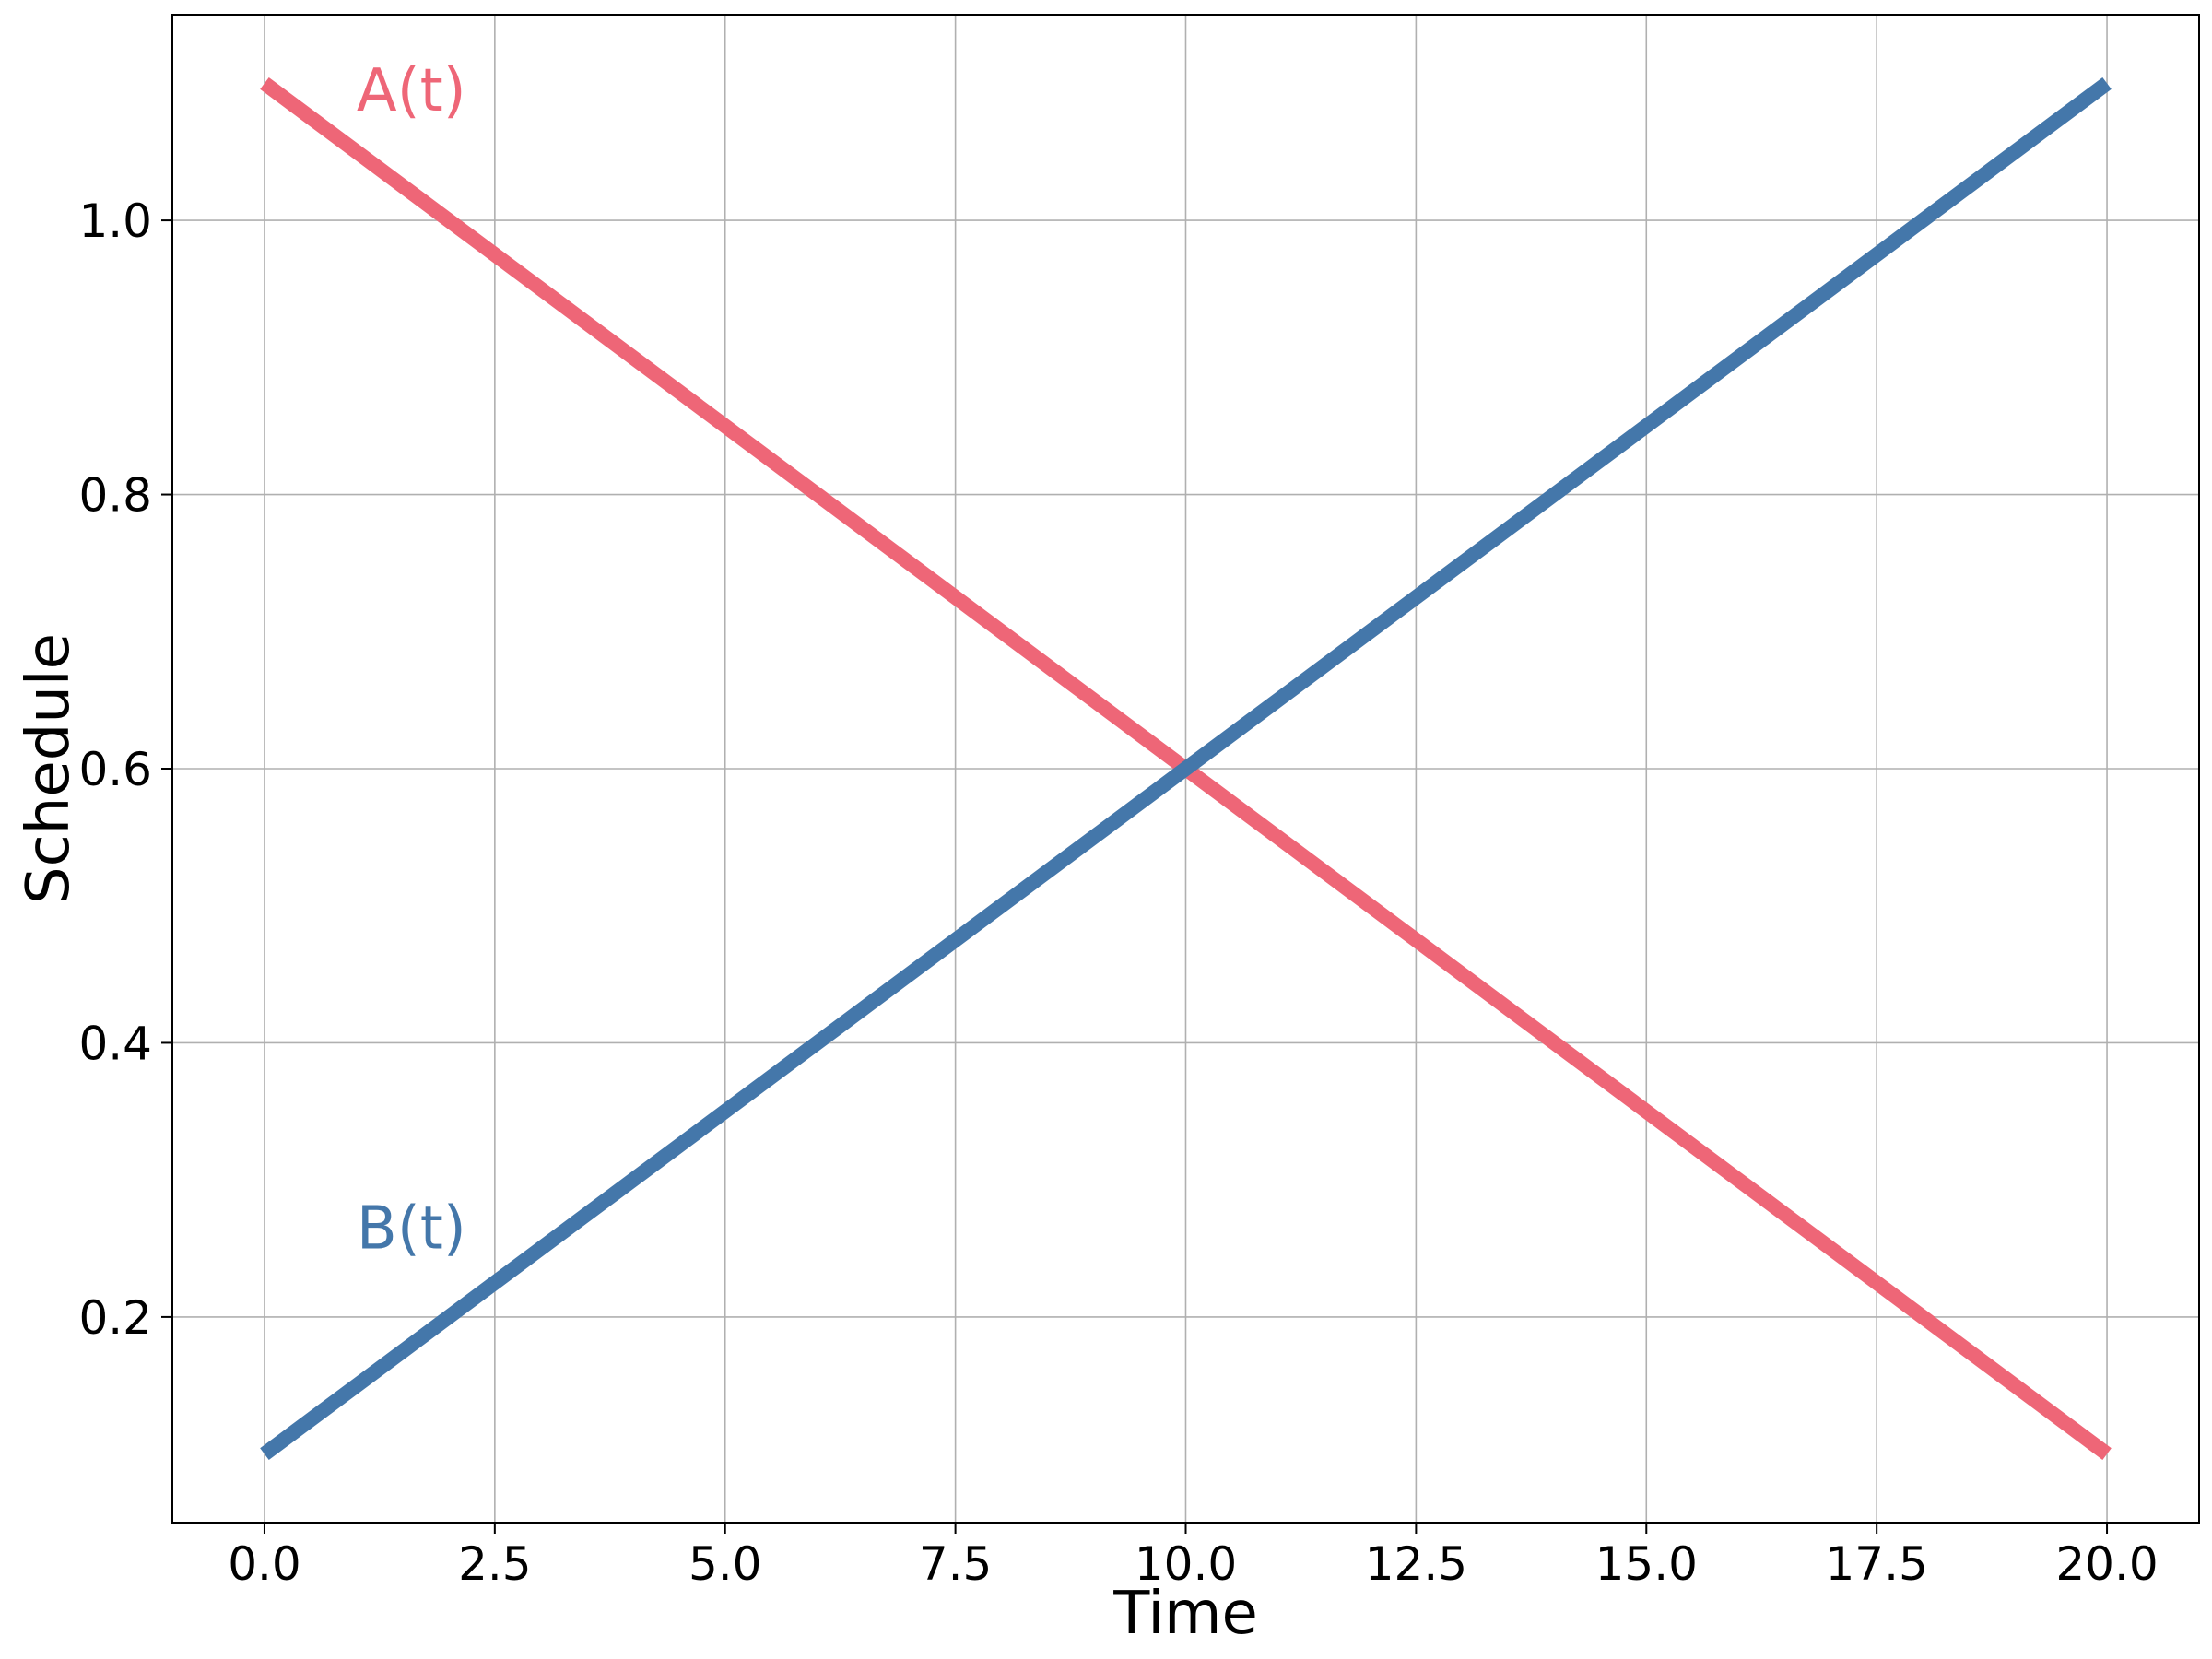 The height and width of the screenshot is (1659, 2212). I want to click on series-annotation-1: B(t), so click(411, 1229).